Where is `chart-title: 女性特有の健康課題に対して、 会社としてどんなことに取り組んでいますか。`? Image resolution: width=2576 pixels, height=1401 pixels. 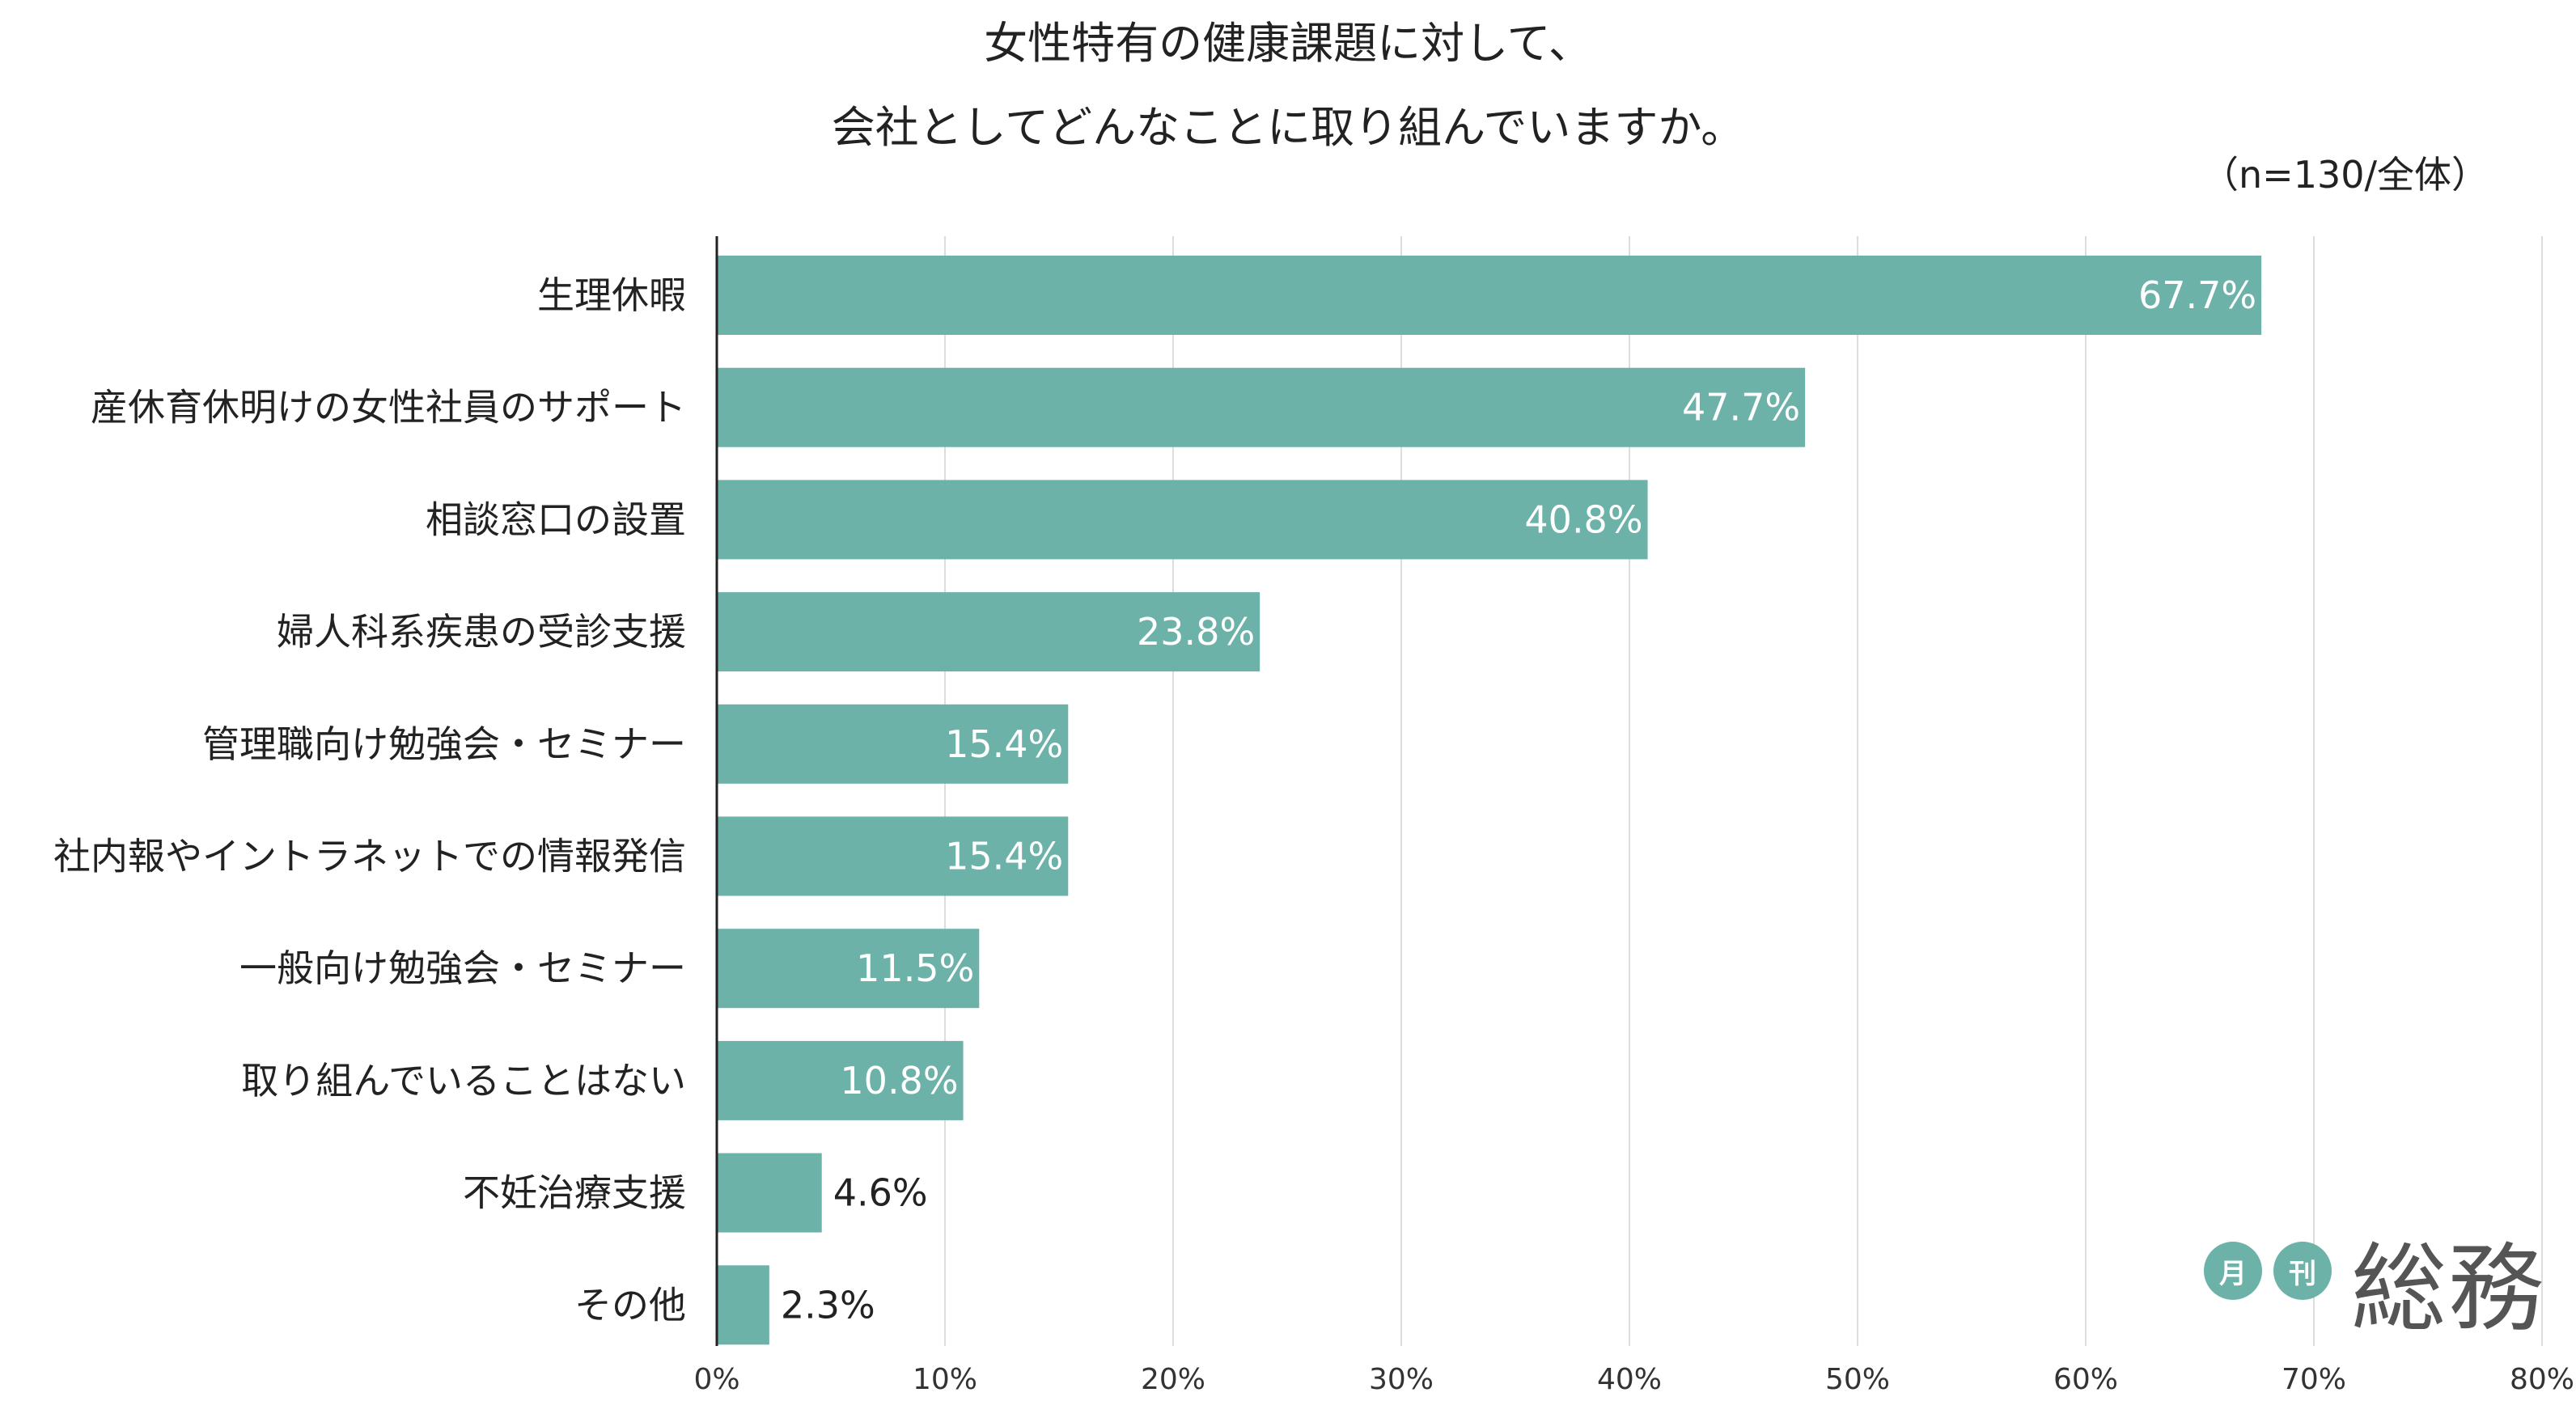
chart-title: 女性特有の健康課題に対して、 会社としてどんなことに取り組んでいますか。 is located at coordinates (1288, 85).